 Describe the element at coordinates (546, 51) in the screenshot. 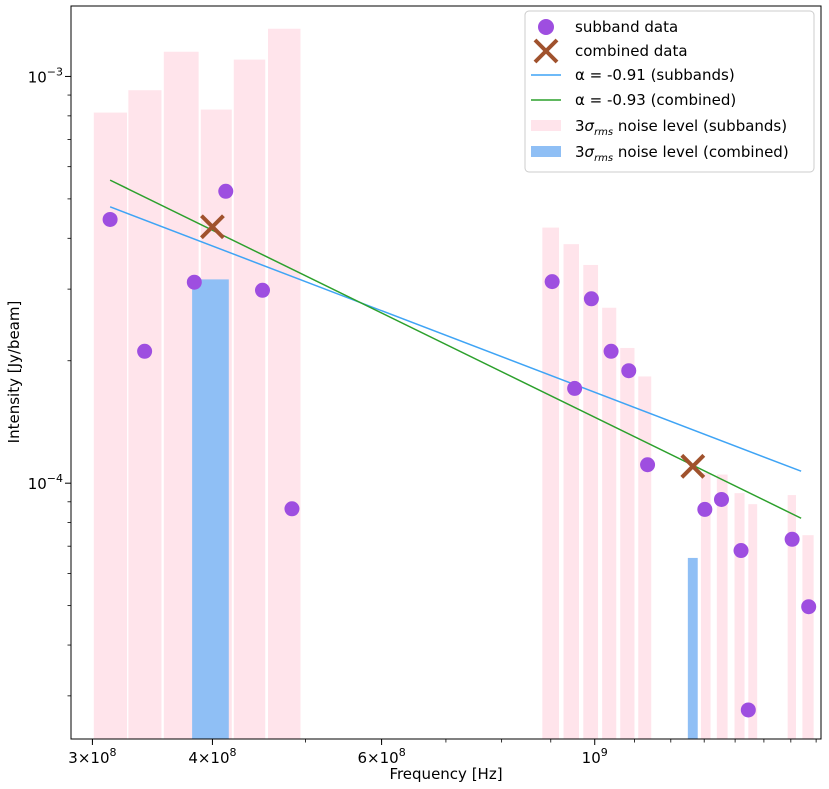

I see `legend-marker-combined-data` at that location.